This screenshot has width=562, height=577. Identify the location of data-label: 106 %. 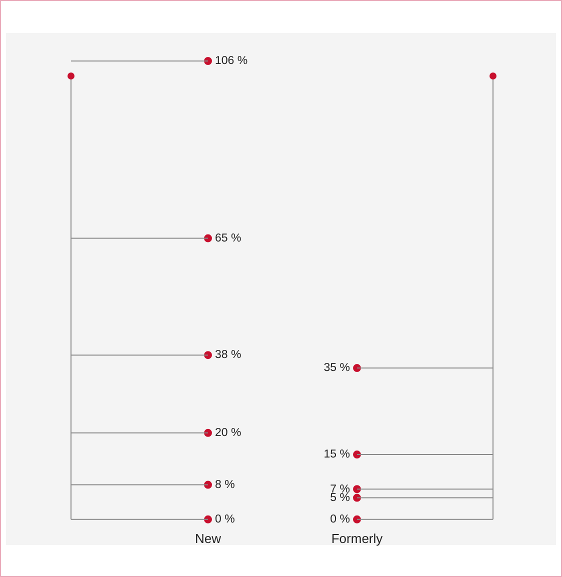
(231, 61).